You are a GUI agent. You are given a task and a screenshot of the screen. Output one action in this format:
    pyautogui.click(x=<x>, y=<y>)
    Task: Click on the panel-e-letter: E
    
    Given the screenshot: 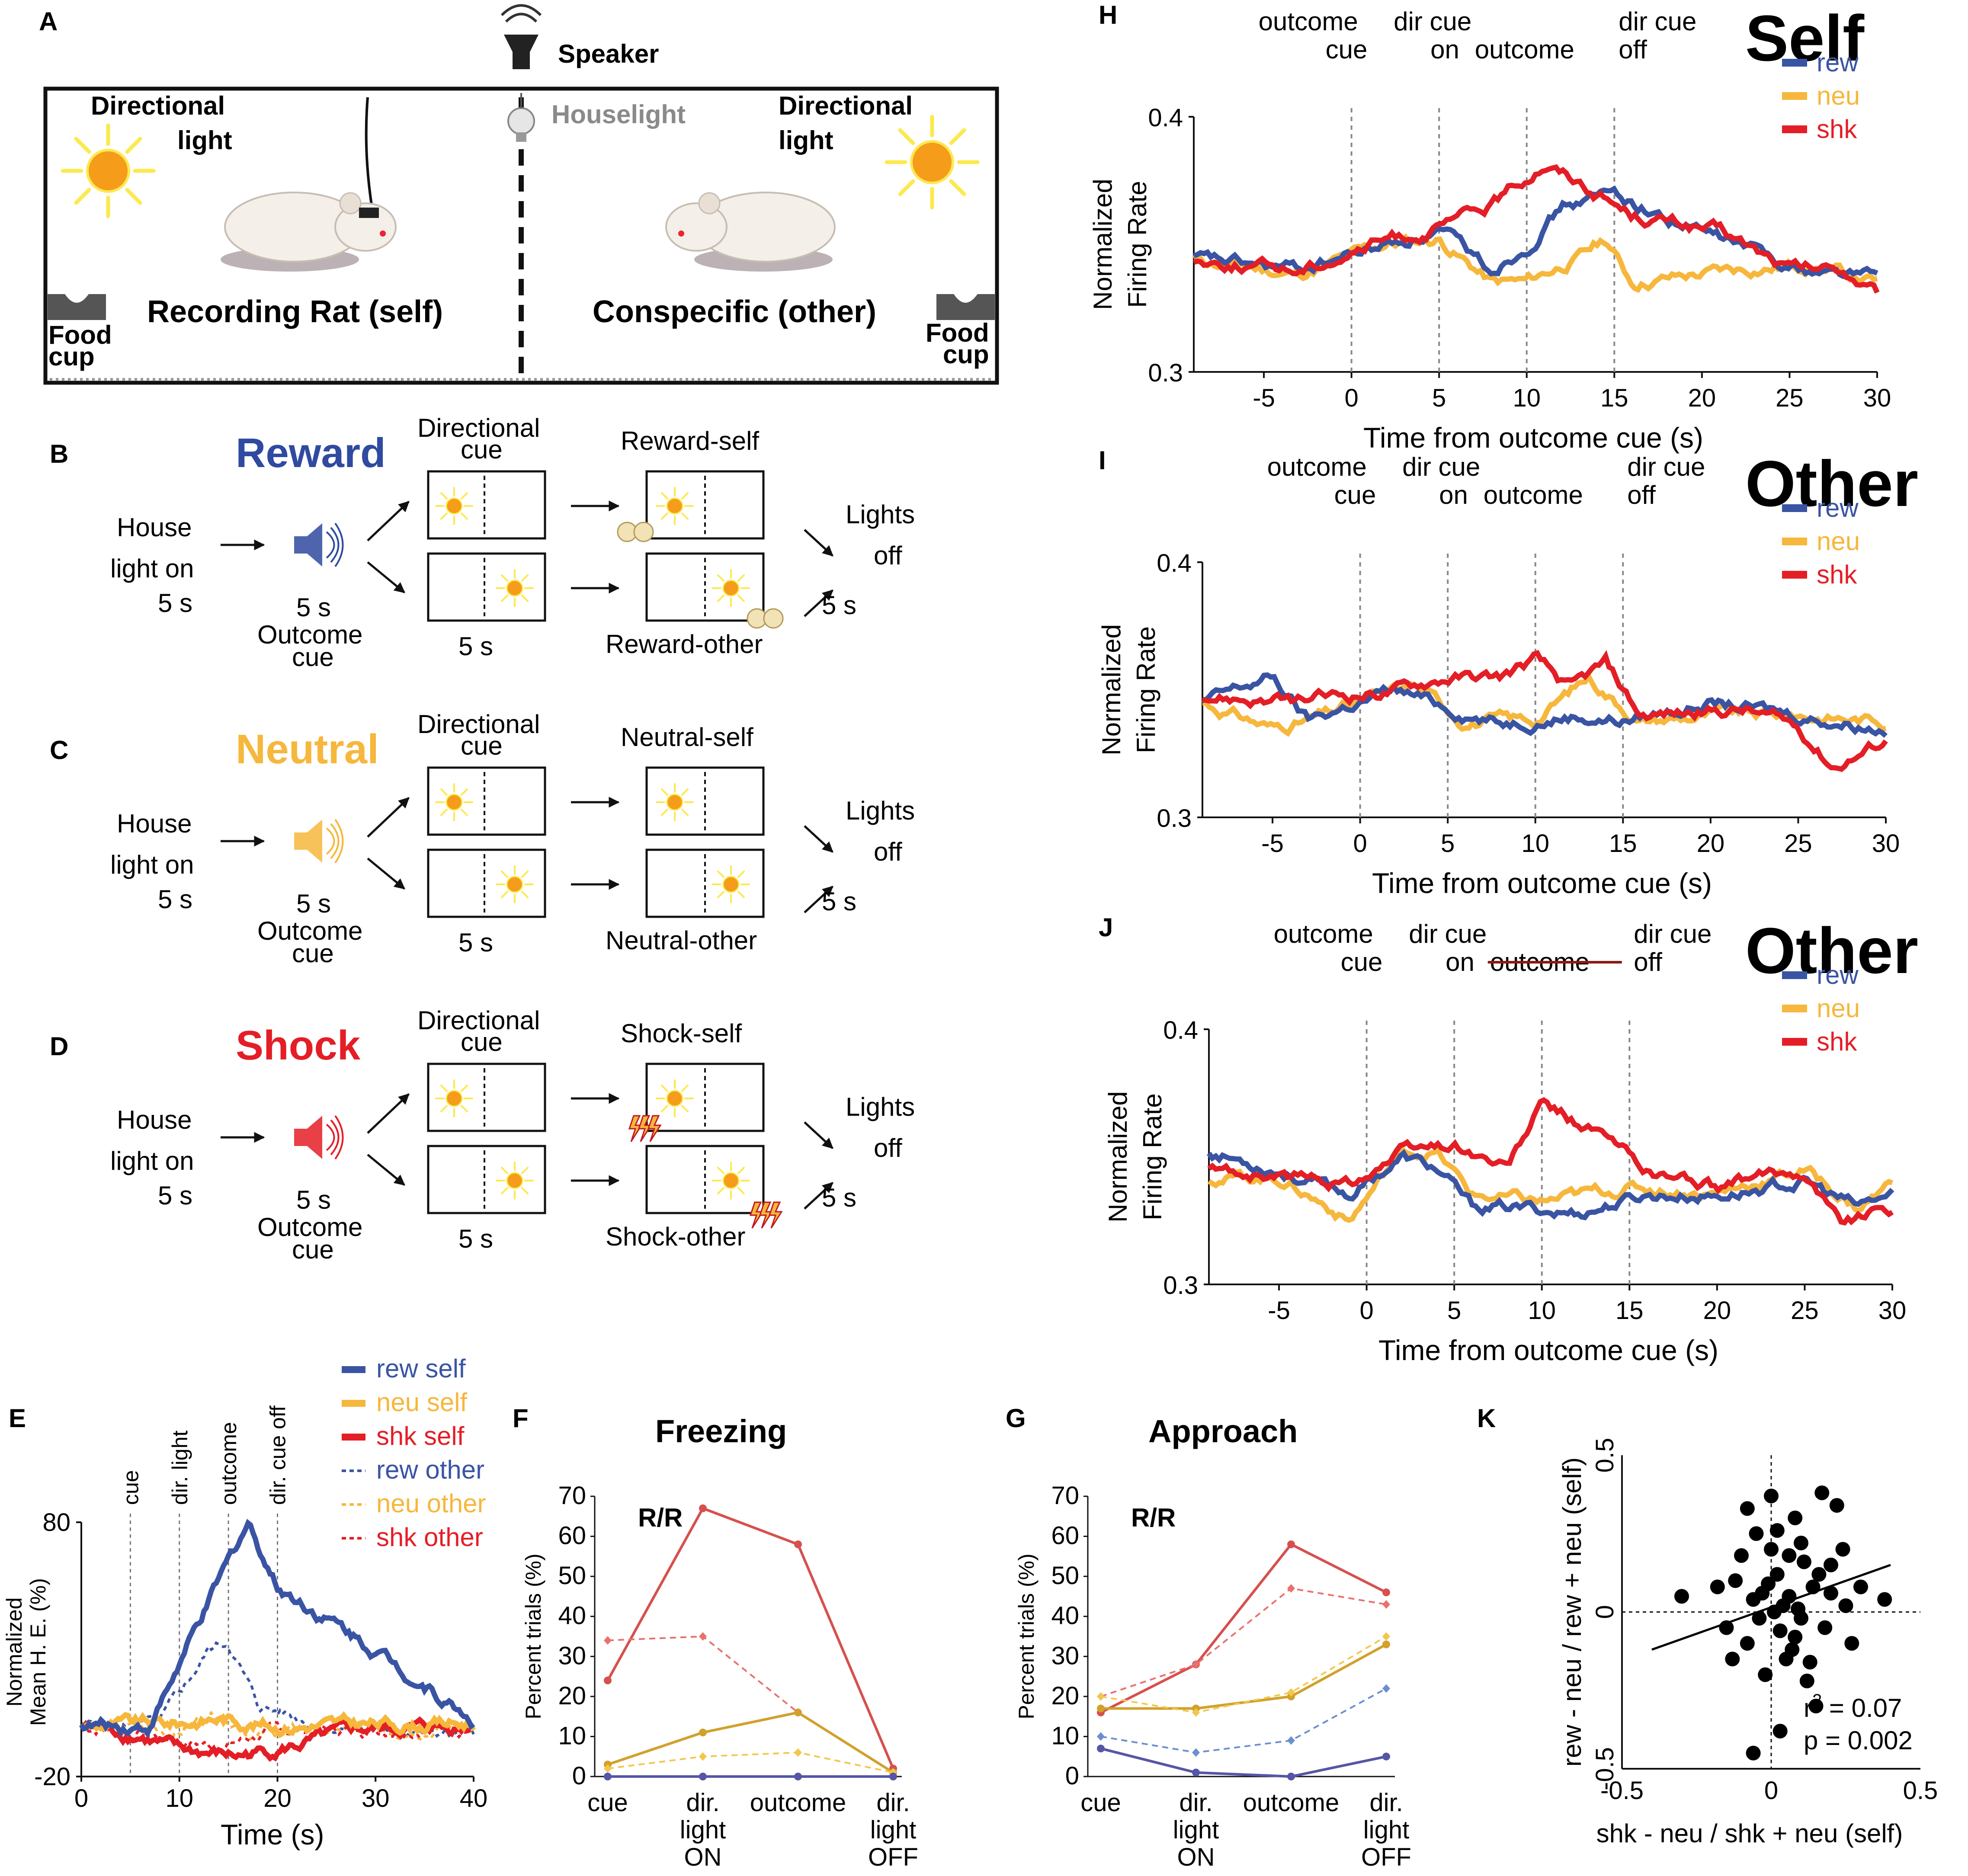 What is the action you would take?
    pyautogui.click(x=17, y=1419)
    